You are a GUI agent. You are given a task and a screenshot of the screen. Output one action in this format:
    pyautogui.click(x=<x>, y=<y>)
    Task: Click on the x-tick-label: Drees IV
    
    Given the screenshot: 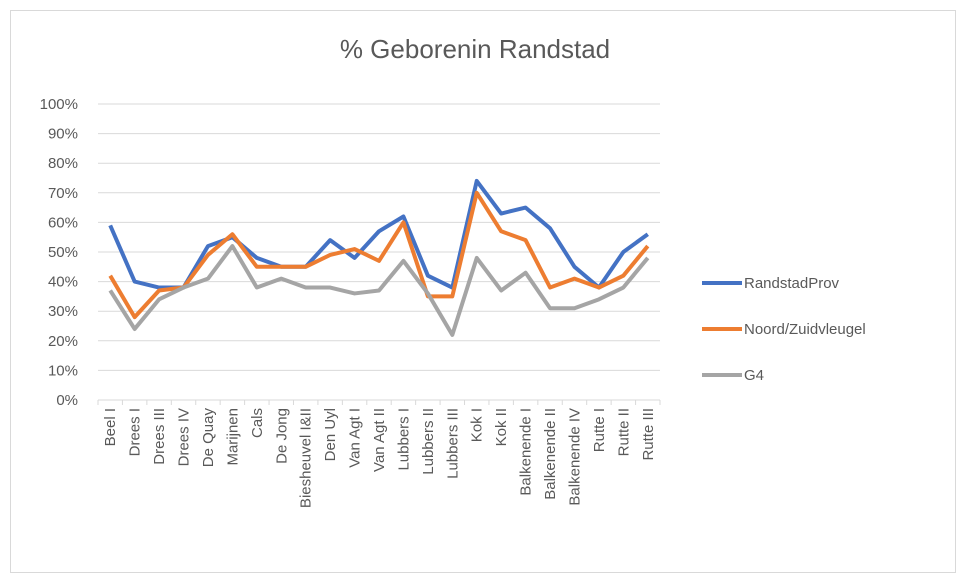 What is the action you would take?
    pyautogui.click(x=184, y=437)
    